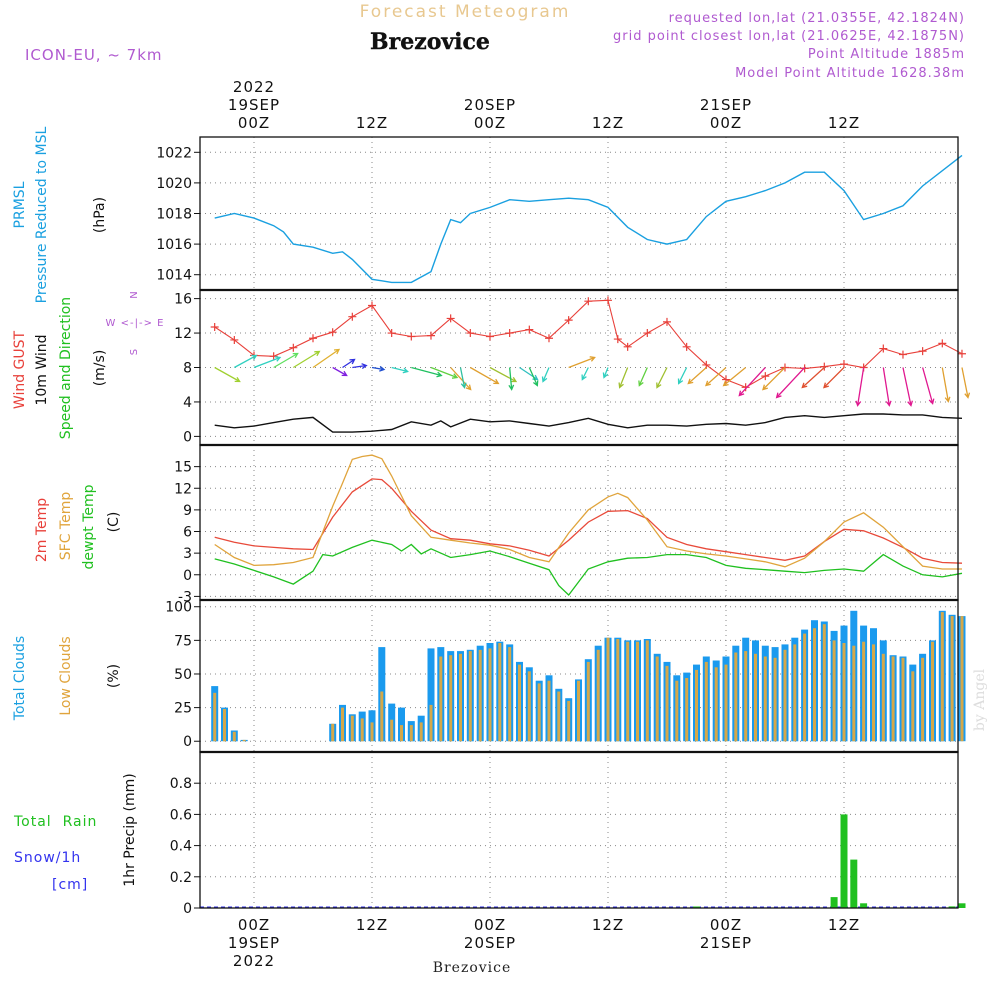 The image size is (1000, 1000). What do you see at coordinates (844, 123) in the screenshot?
I see `top-time-label: 12Z` at bounding box center [844, 123].